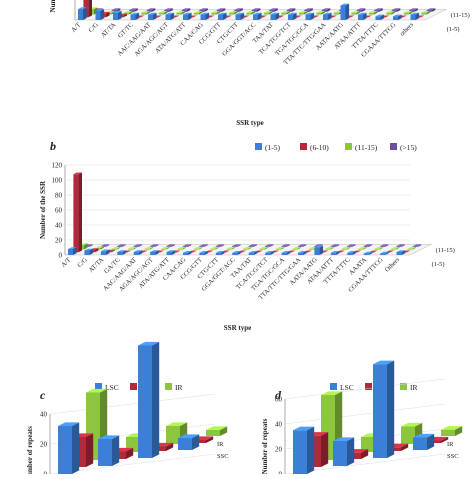 This screenshot has width=474, height=479. I want to click on bar-a-s0-side, so click(85, 13).